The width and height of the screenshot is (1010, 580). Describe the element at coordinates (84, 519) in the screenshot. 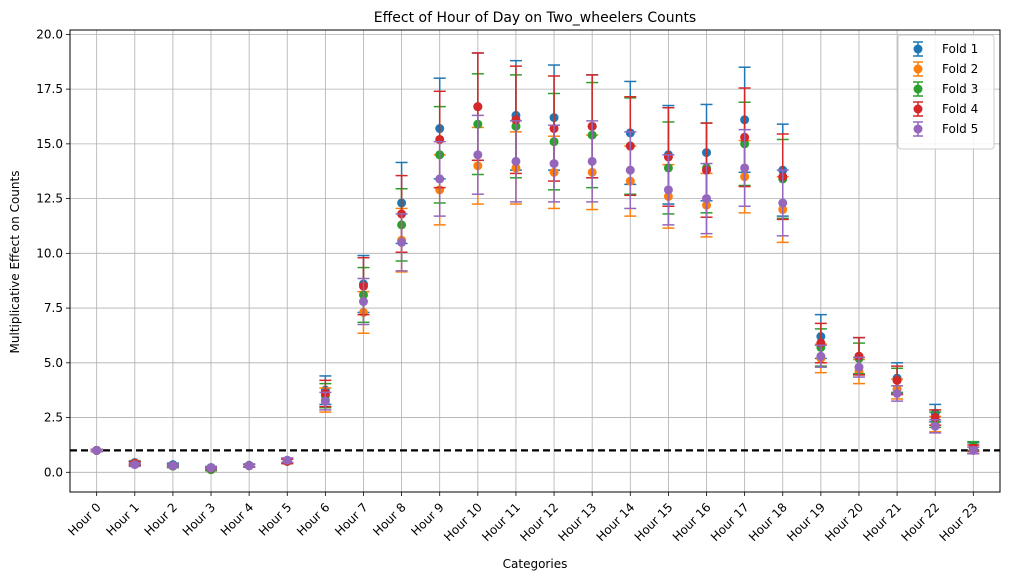

I see `x-tick-label: Hour 0` at that location.